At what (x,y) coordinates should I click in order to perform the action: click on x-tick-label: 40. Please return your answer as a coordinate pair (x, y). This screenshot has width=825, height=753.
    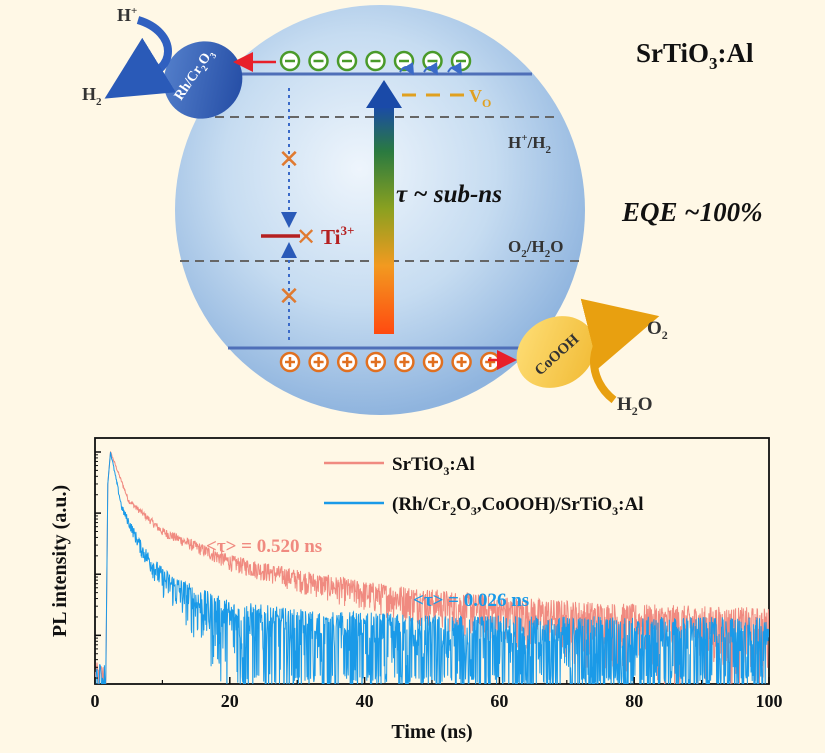
    Looking at the image, I should click on (365, 701).